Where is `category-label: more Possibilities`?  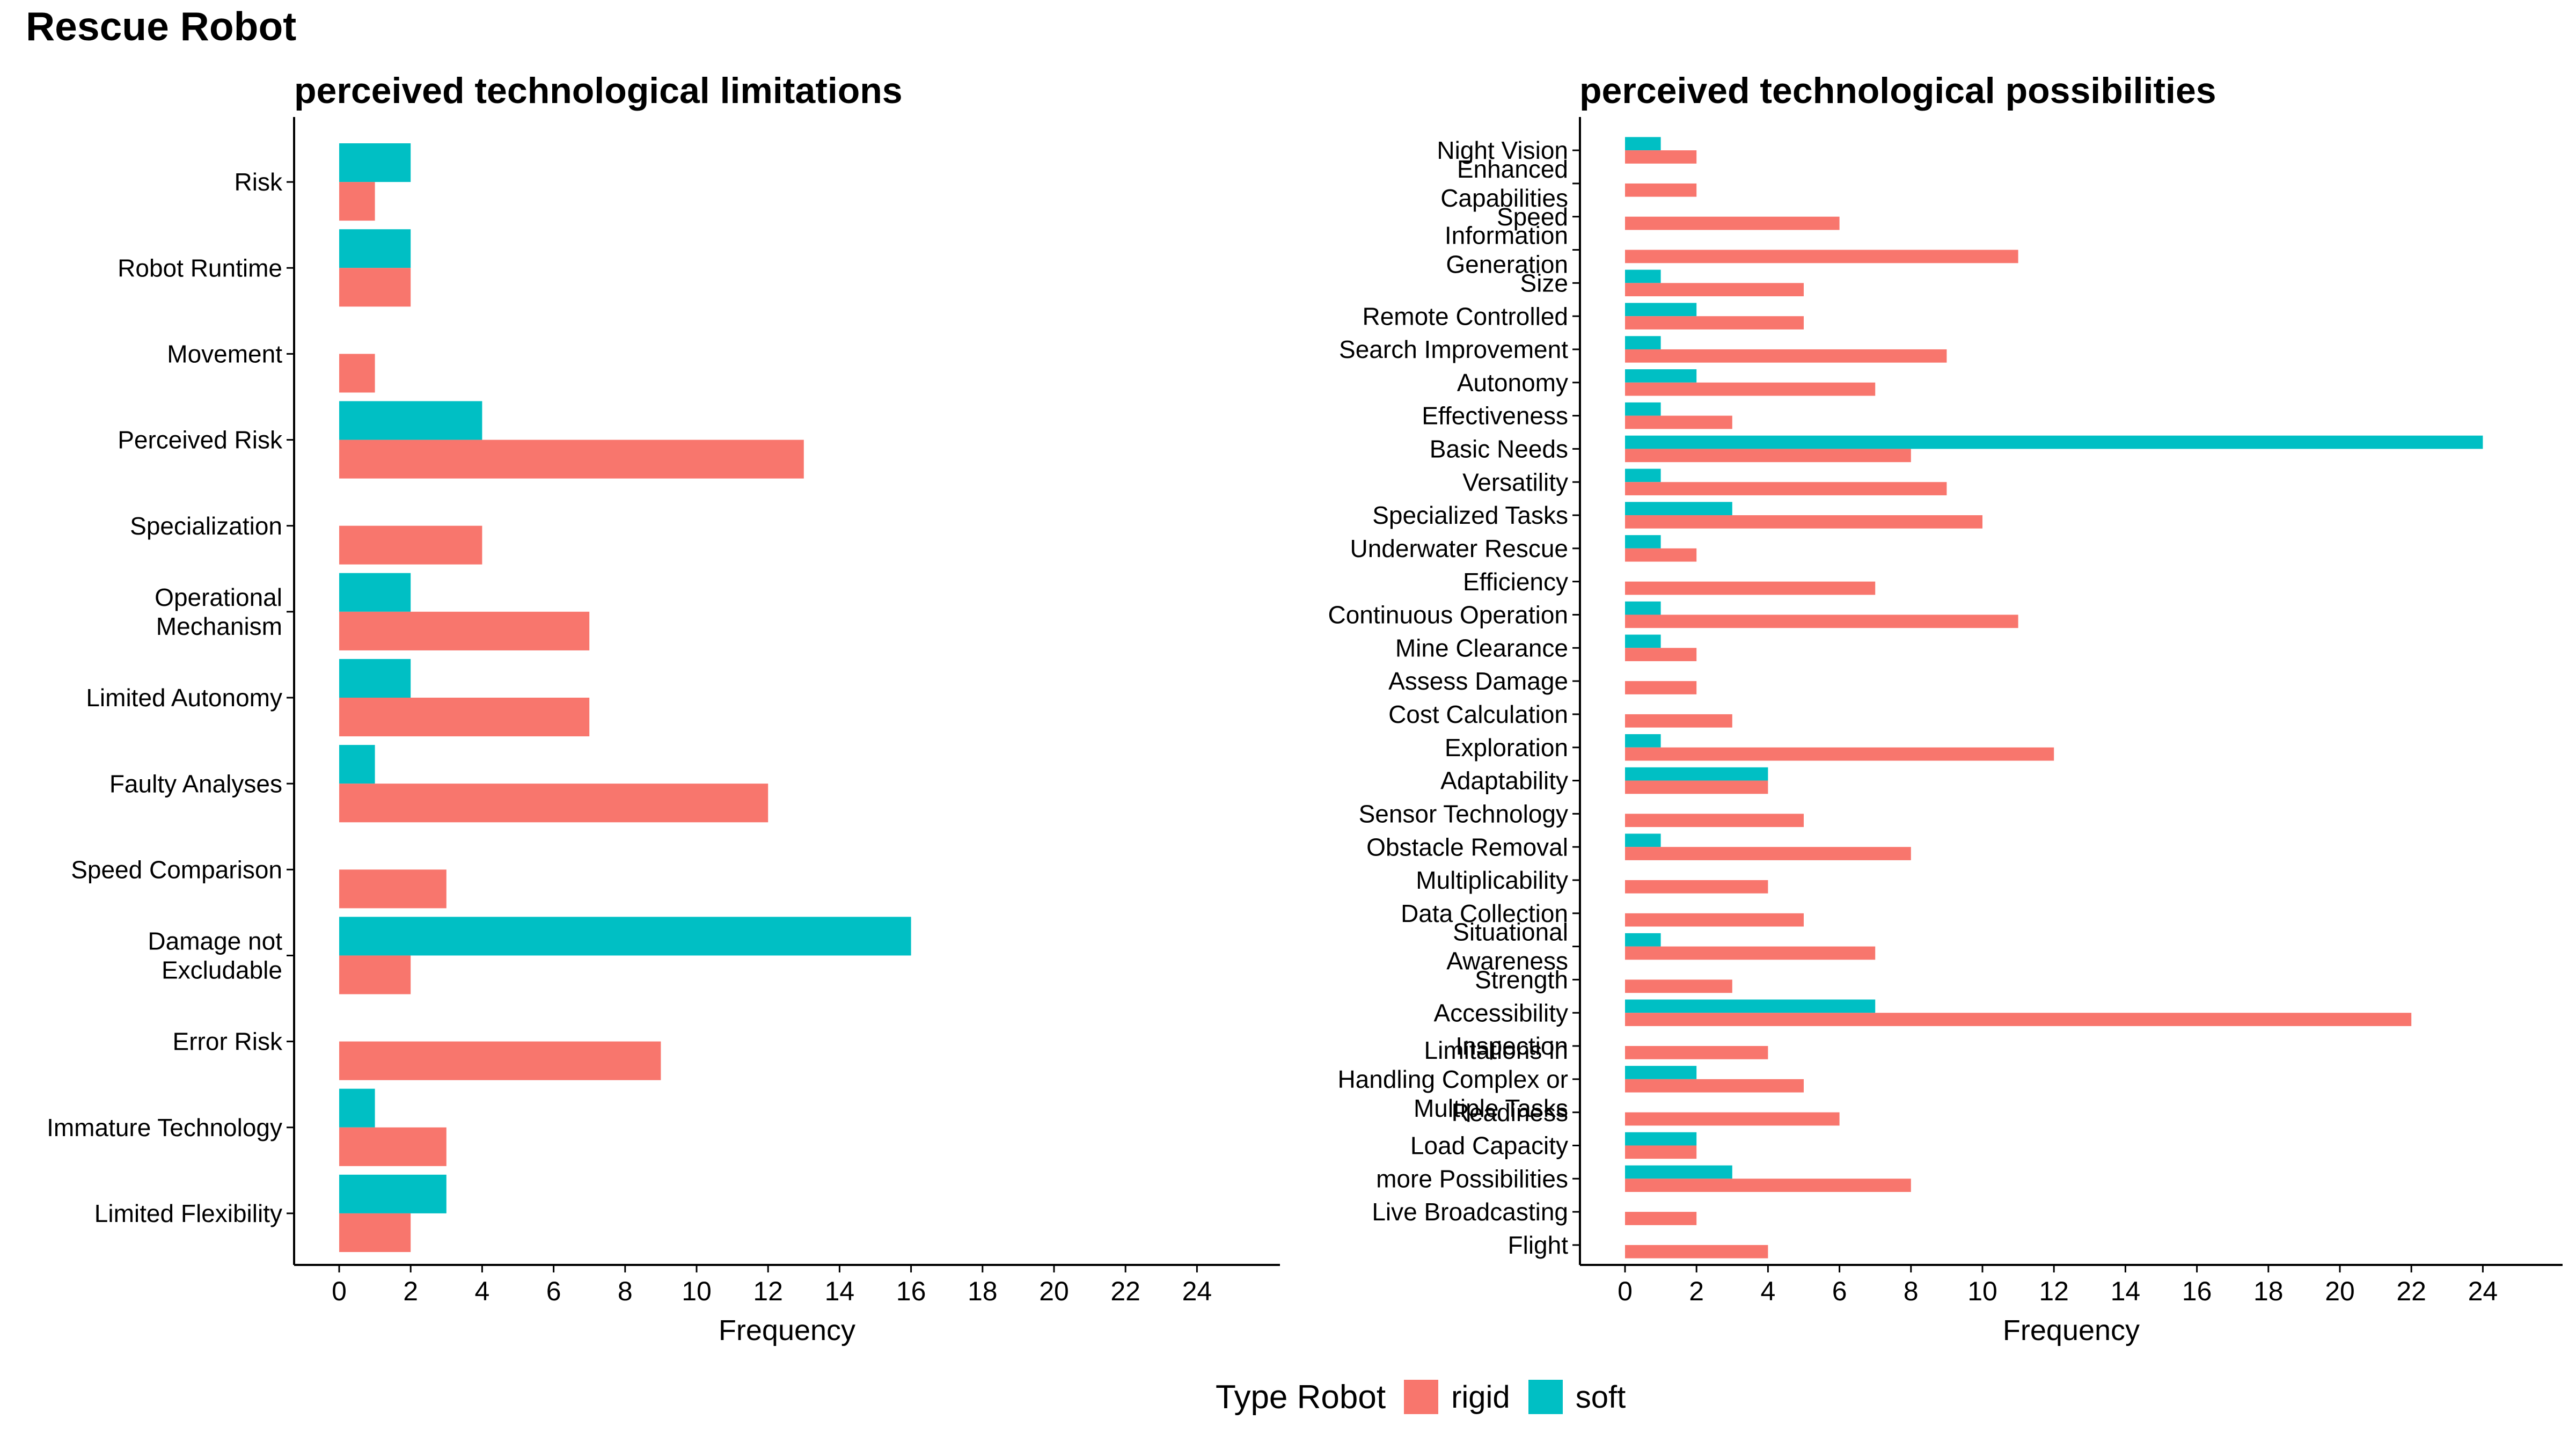
category-label: more Possibilities is located at coordinates (1472, 1178).